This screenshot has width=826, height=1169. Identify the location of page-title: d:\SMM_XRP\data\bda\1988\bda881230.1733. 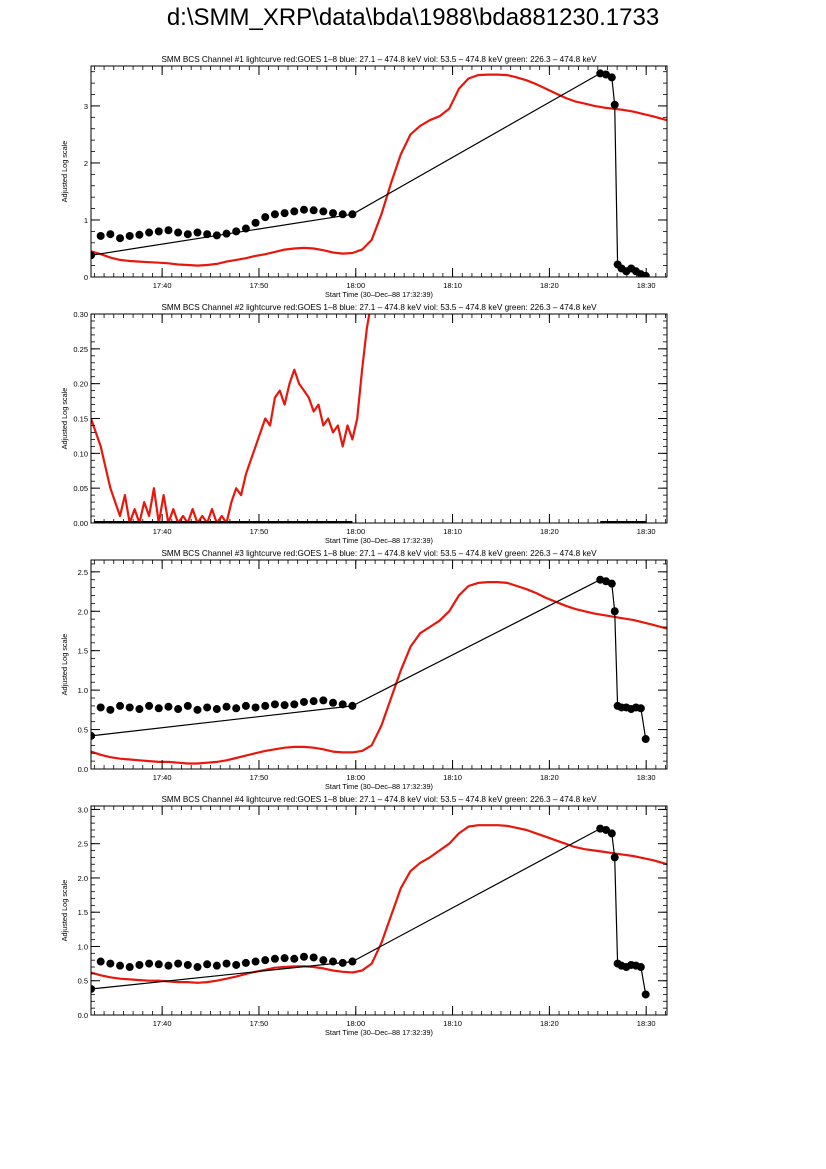
(413, 17).